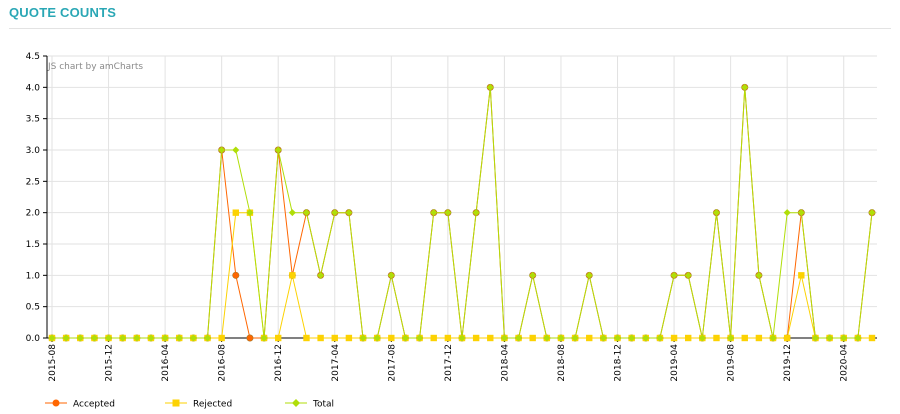 The image size is (900, 414). Describe the element at coordinates (33, 339) in the screenshot. I see `y-tick-label: 0.0` at that location.